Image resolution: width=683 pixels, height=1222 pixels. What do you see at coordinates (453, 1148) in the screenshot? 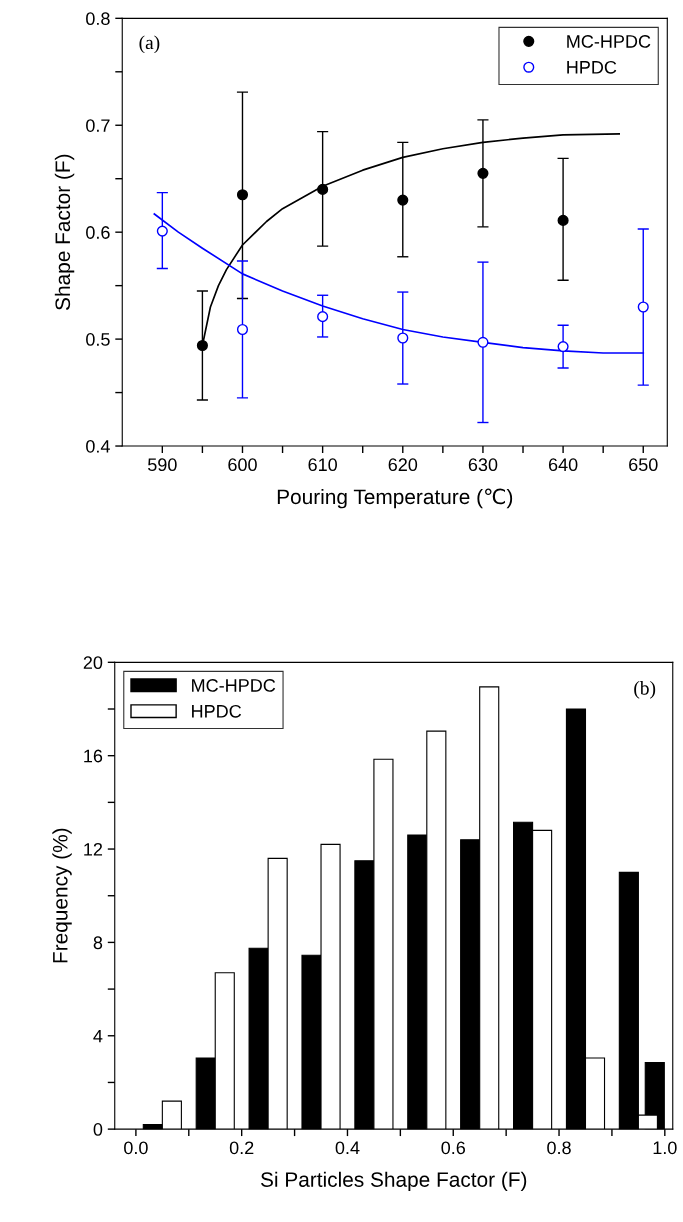
I see `x-tick-label: 0.6` at bounding box center [453, 1148].